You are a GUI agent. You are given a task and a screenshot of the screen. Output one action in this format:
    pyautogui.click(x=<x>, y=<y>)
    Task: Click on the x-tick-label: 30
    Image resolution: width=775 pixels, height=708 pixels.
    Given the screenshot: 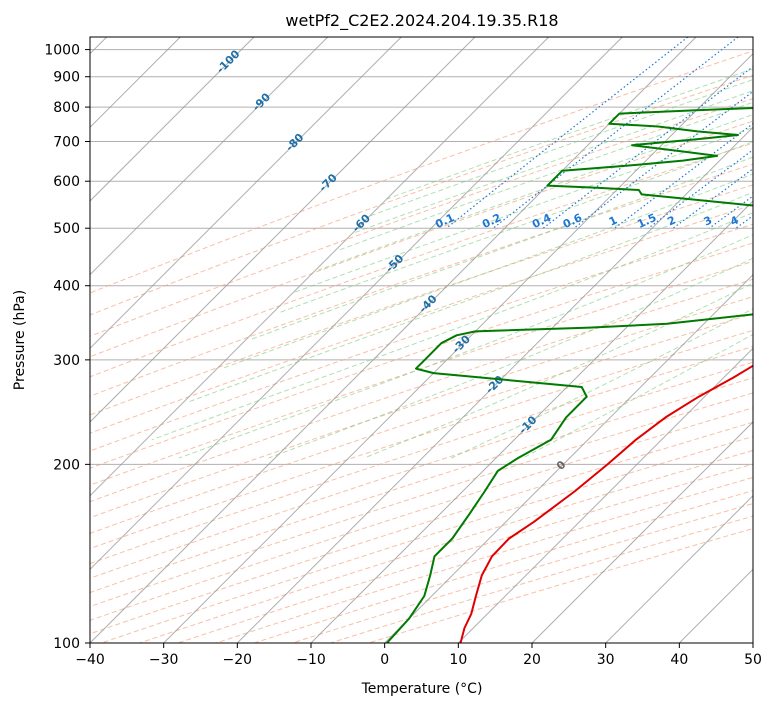 What is the action you would take?
    pyautogui.click(x=606, y=660)
    